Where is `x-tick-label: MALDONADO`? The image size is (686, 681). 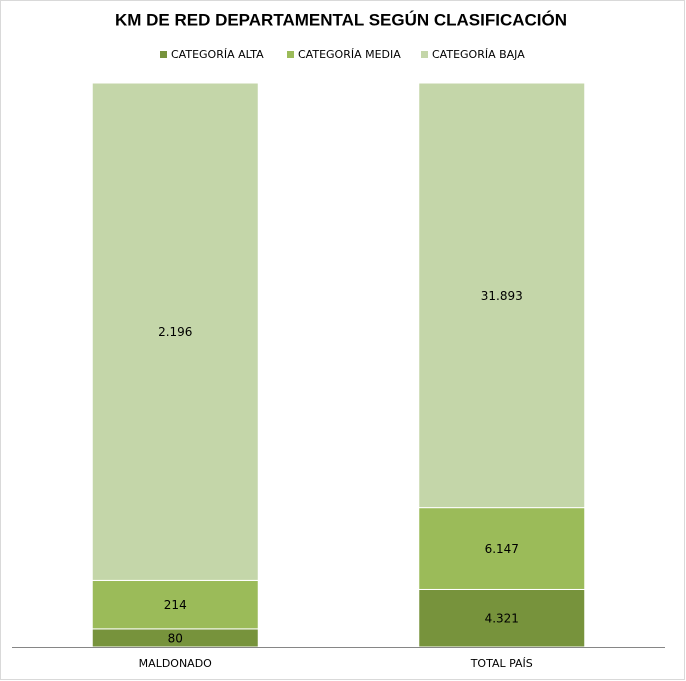 x-tick-label: MALDONADO is located at coordinates (175, 663).